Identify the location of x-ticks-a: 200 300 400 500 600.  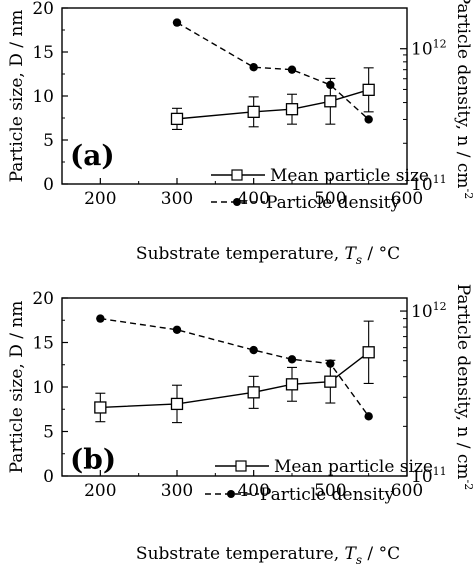
(253, 193).